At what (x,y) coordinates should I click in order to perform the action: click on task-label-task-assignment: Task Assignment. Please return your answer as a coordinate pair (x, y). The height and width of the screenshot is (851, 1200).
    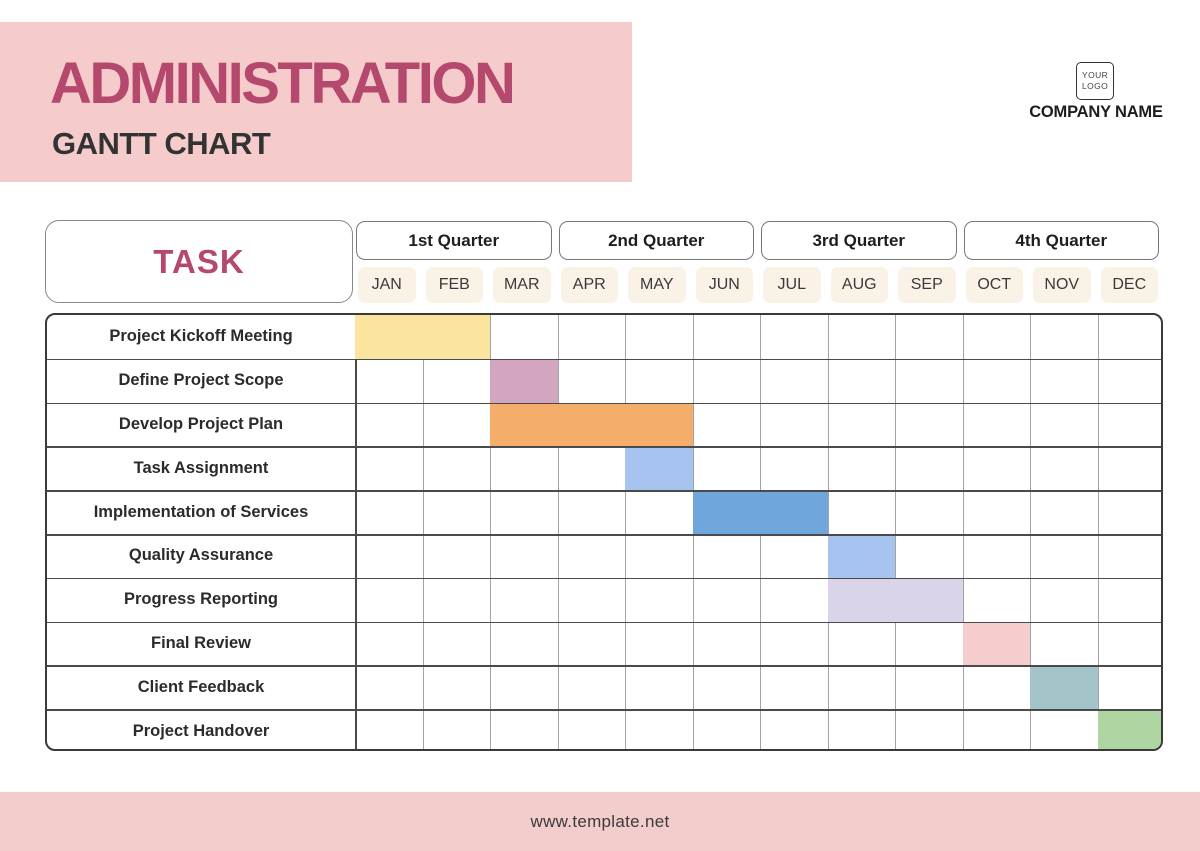
    Looking at the image, I should click on (201, 467).